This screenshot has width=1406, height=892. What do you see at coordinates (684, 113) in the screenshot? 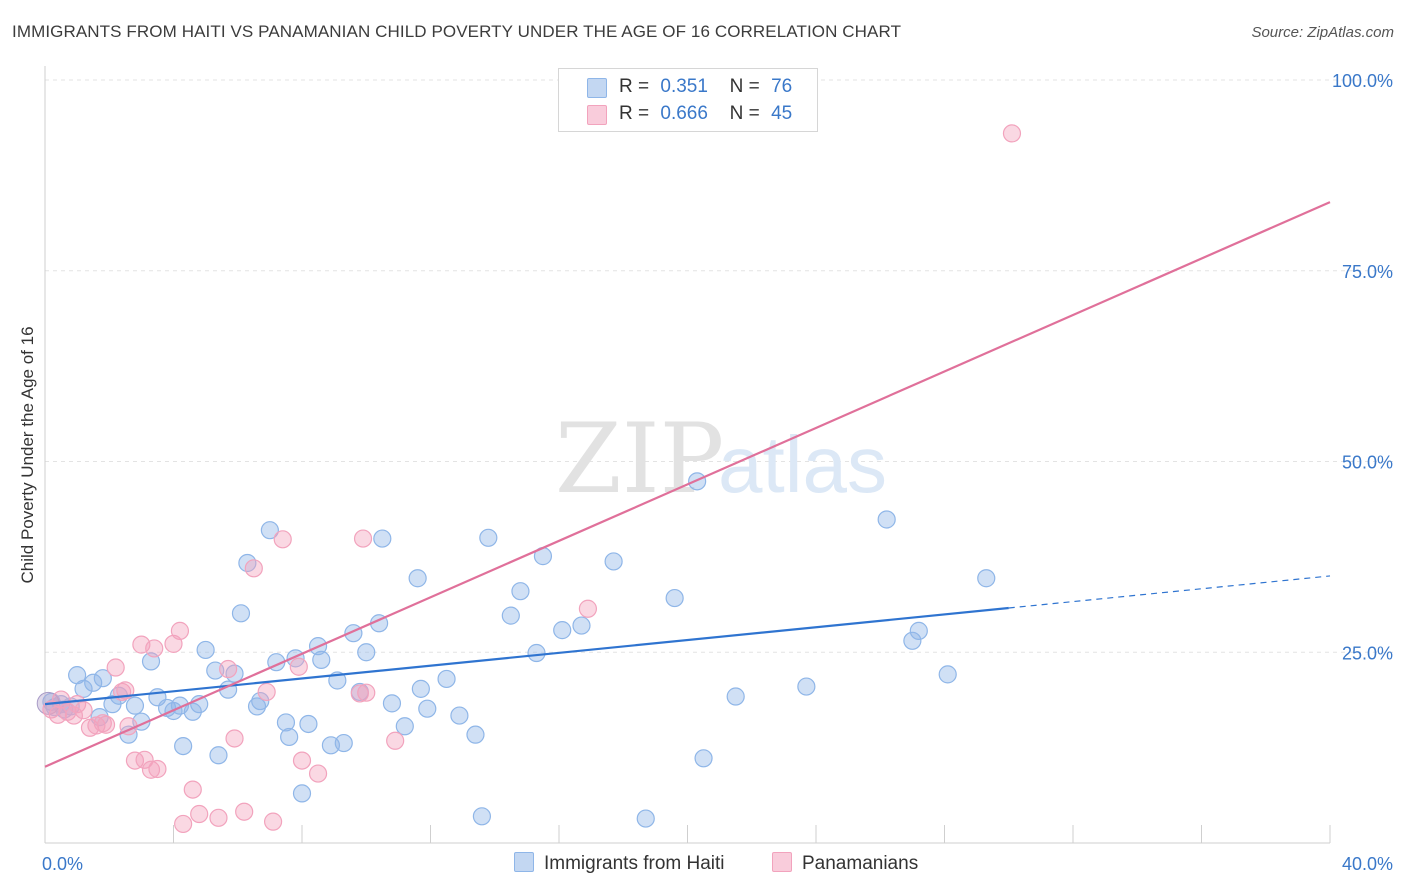
I see `legend-r-value-panama: 0.666` at bounding box center [684, 113].